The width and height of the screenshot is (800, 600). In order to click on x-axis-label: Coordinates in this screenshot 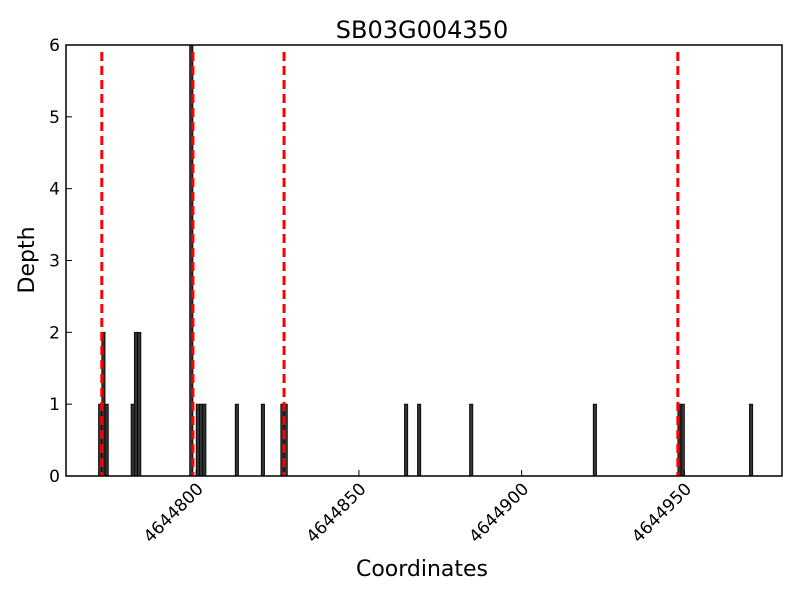, I will do `click(422, 569)`.